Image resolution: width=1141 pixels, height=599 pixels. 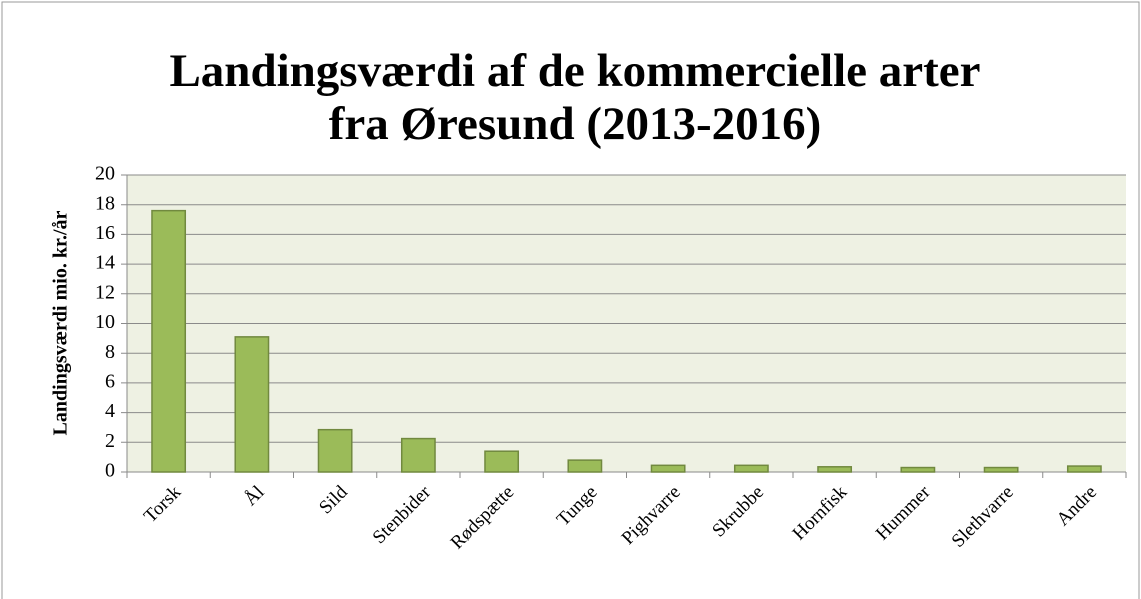 I want to click on y-tick-label: 8, so click(x=110, y=352).